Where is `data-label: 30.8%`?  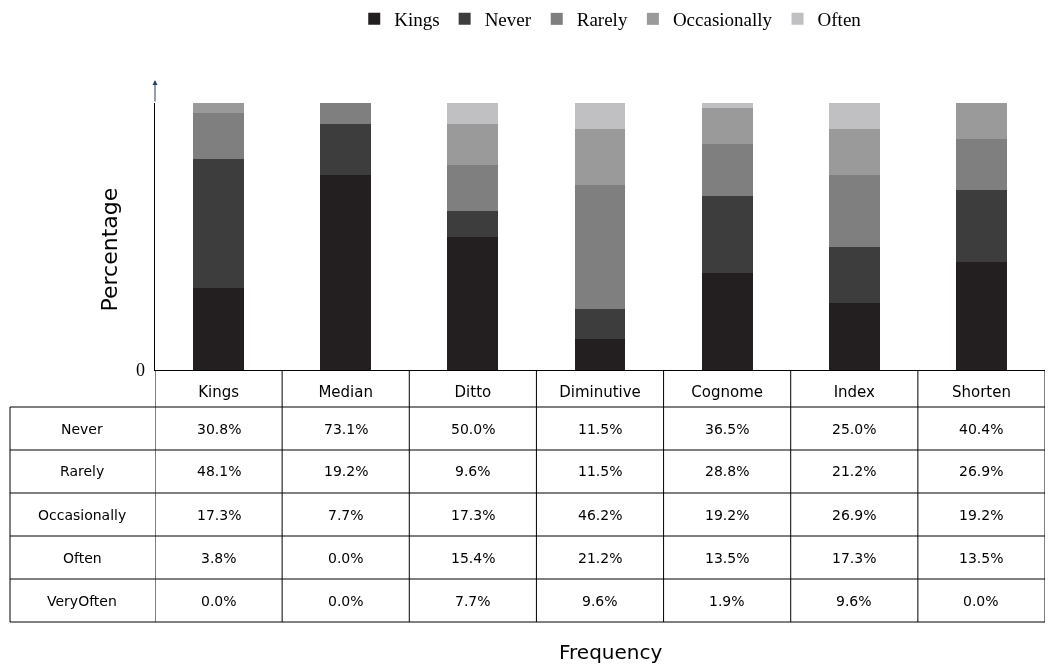 data-label: 30.8% is located at coordinates (219, 429).